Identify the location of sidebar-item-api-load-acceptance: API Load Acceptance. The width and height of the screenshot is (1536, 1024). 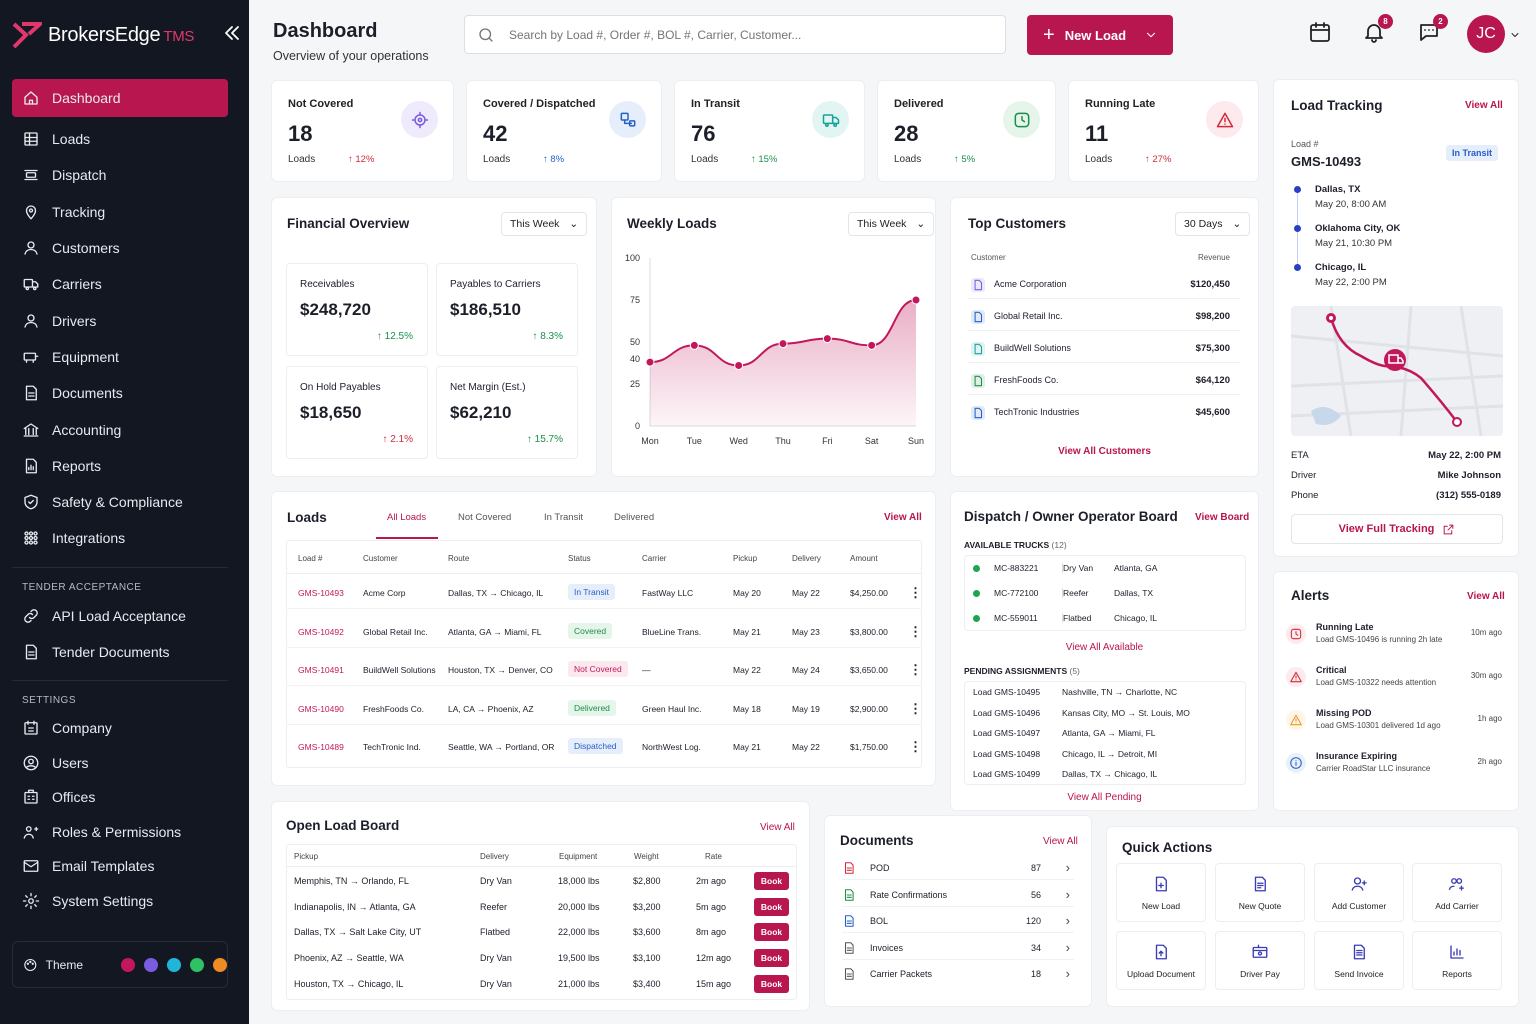
(120, 616).